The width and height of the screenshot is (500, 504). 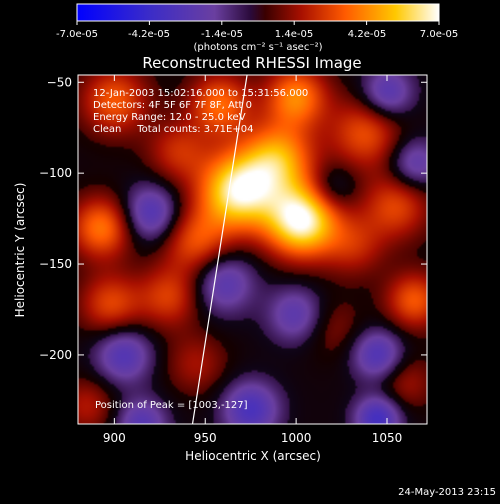 What do you see at coordinates (59, 82) in the screenshot?
I see `y-tick-label-0: −50` at bounding box center [59, 82].